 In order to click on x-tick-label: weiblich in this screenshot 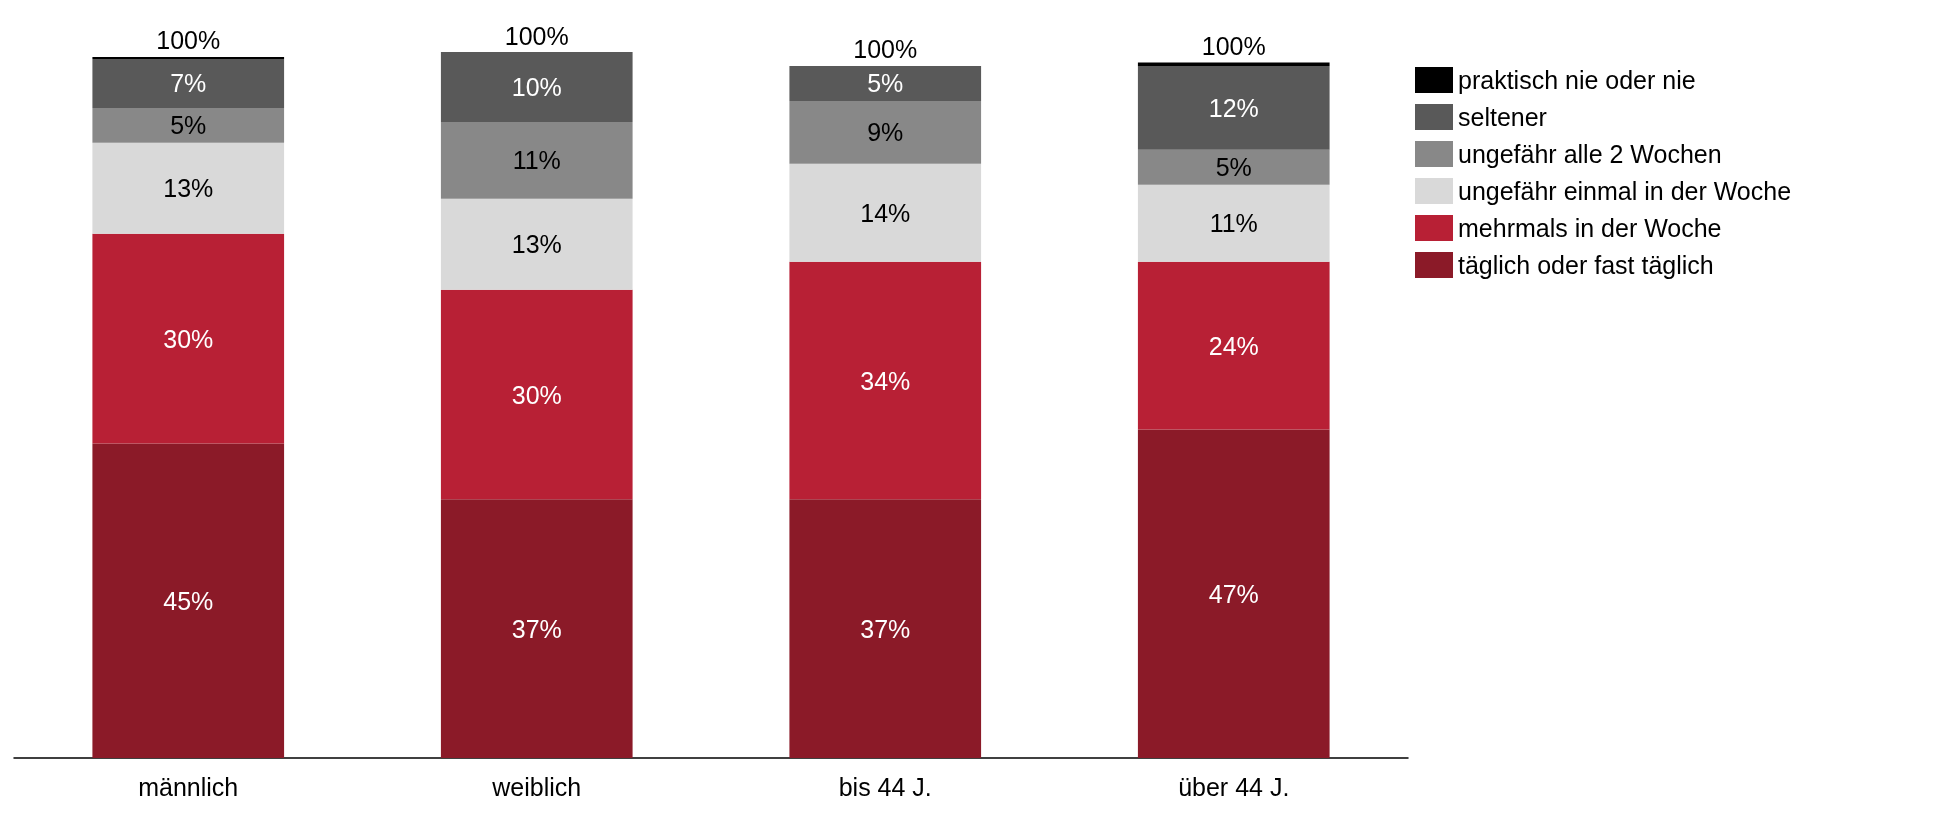, I will do `click(536, 786)`.